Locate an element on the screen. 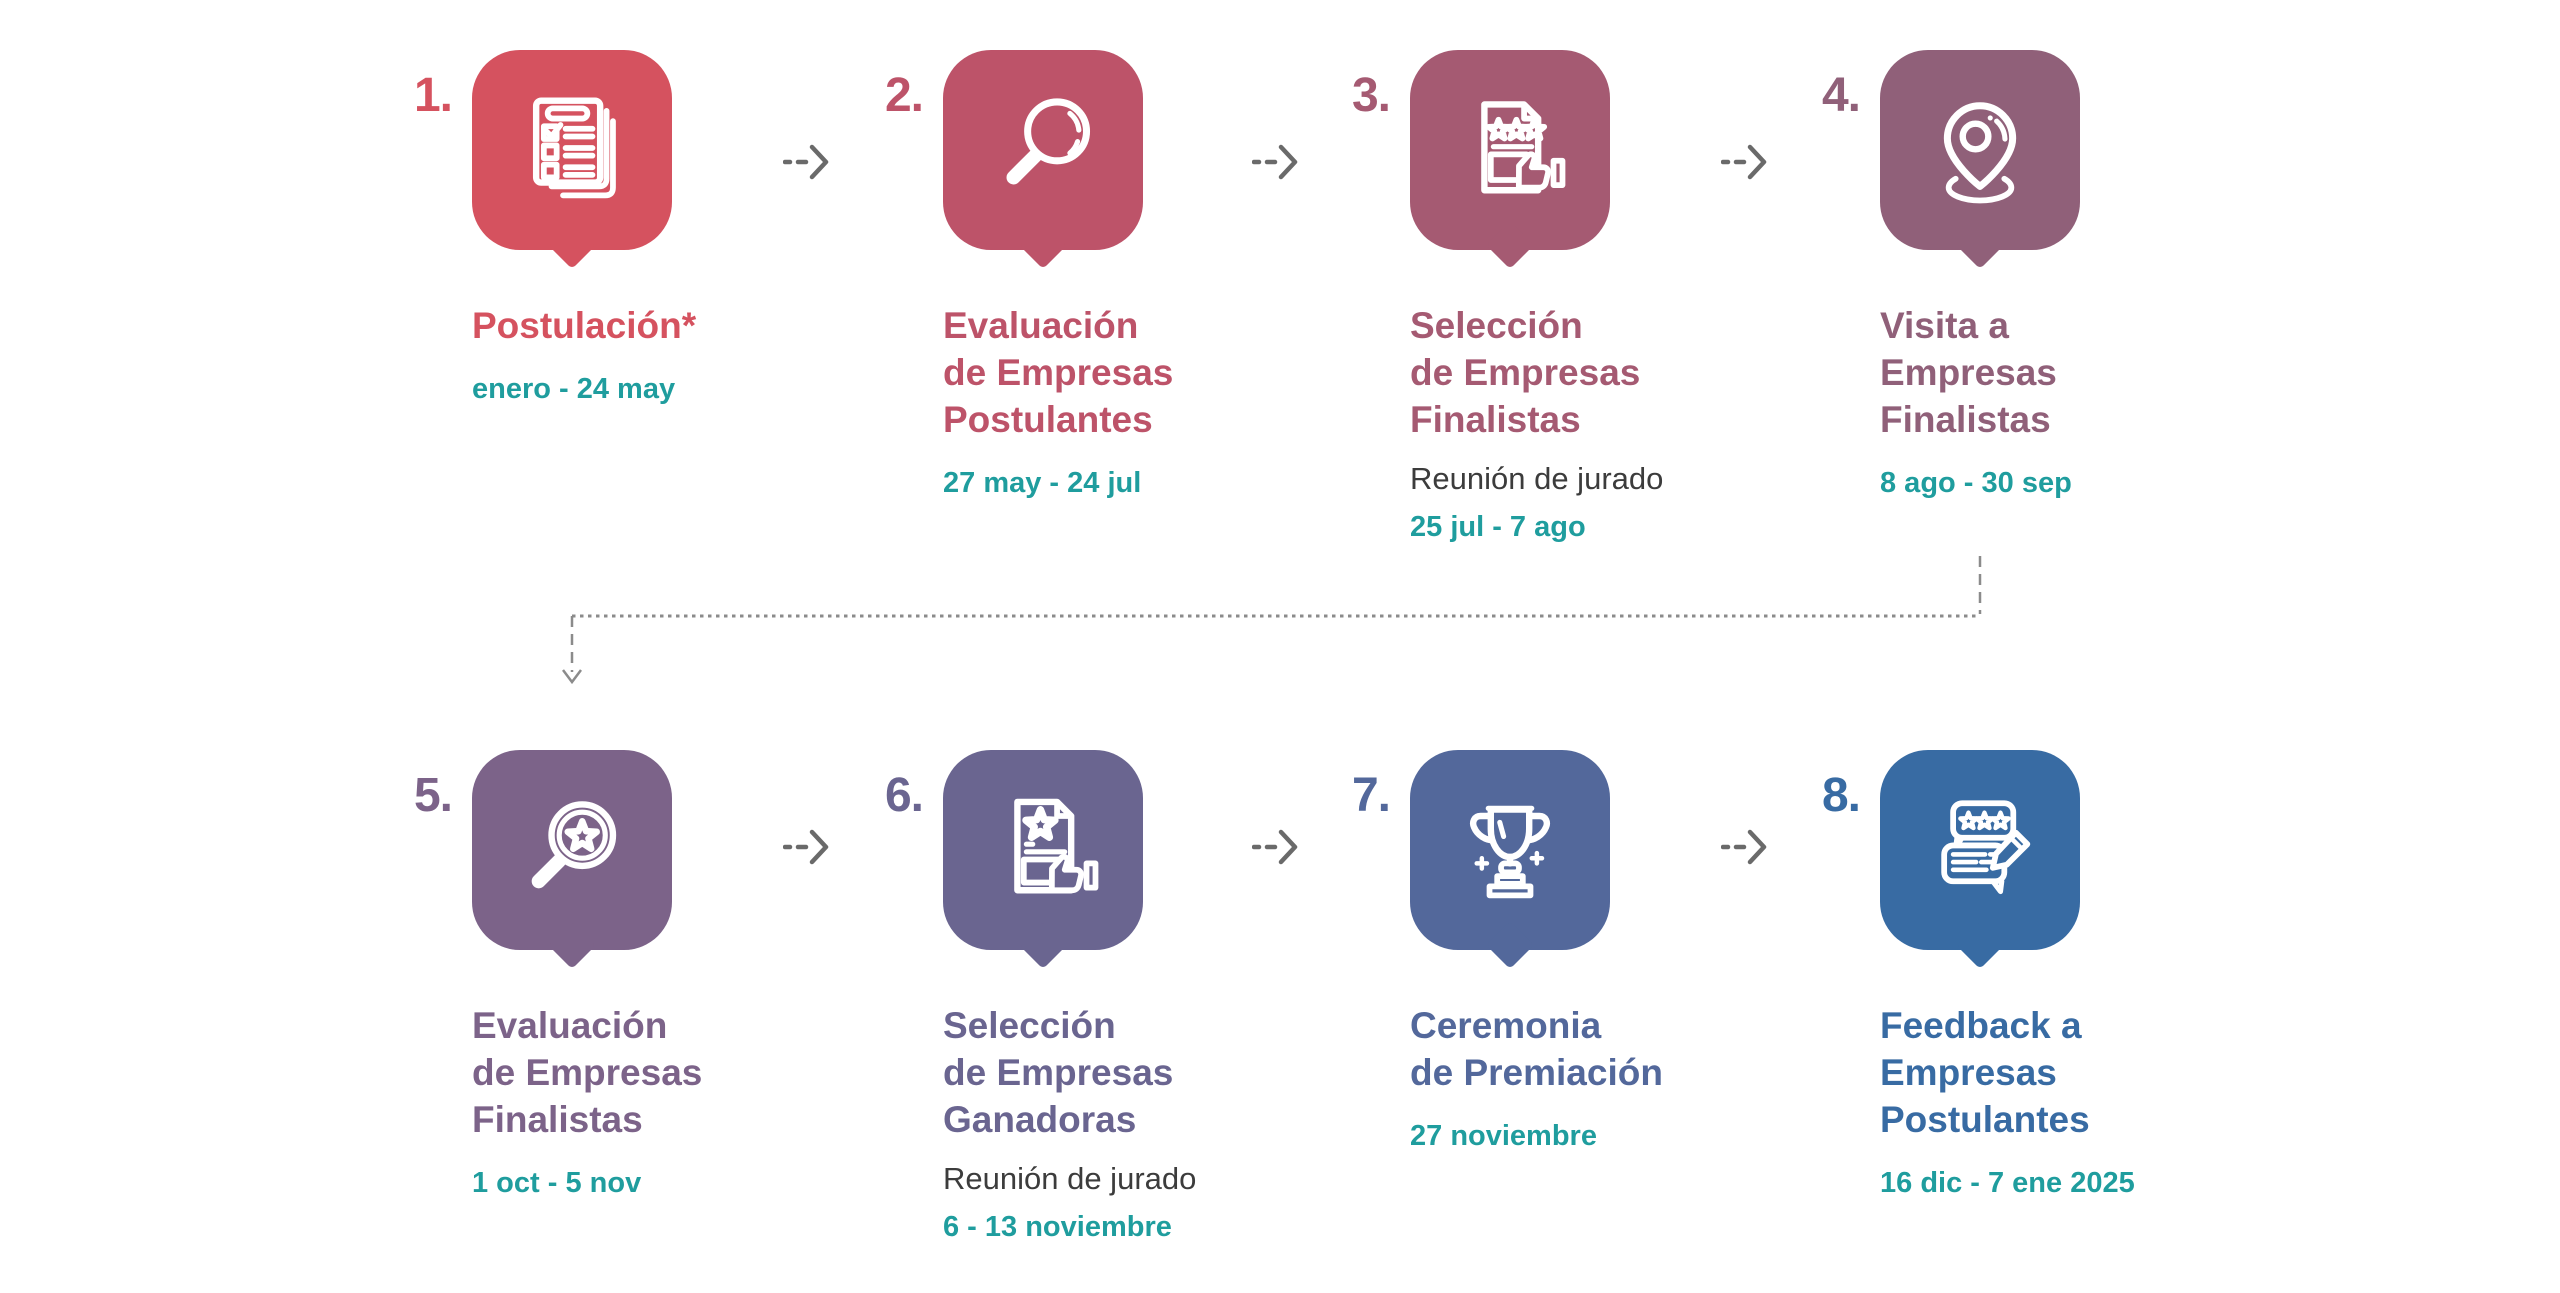 The height and width of the screenshot is (1293, 2560). magnifier-icon is located at coordinates (1048, 141).